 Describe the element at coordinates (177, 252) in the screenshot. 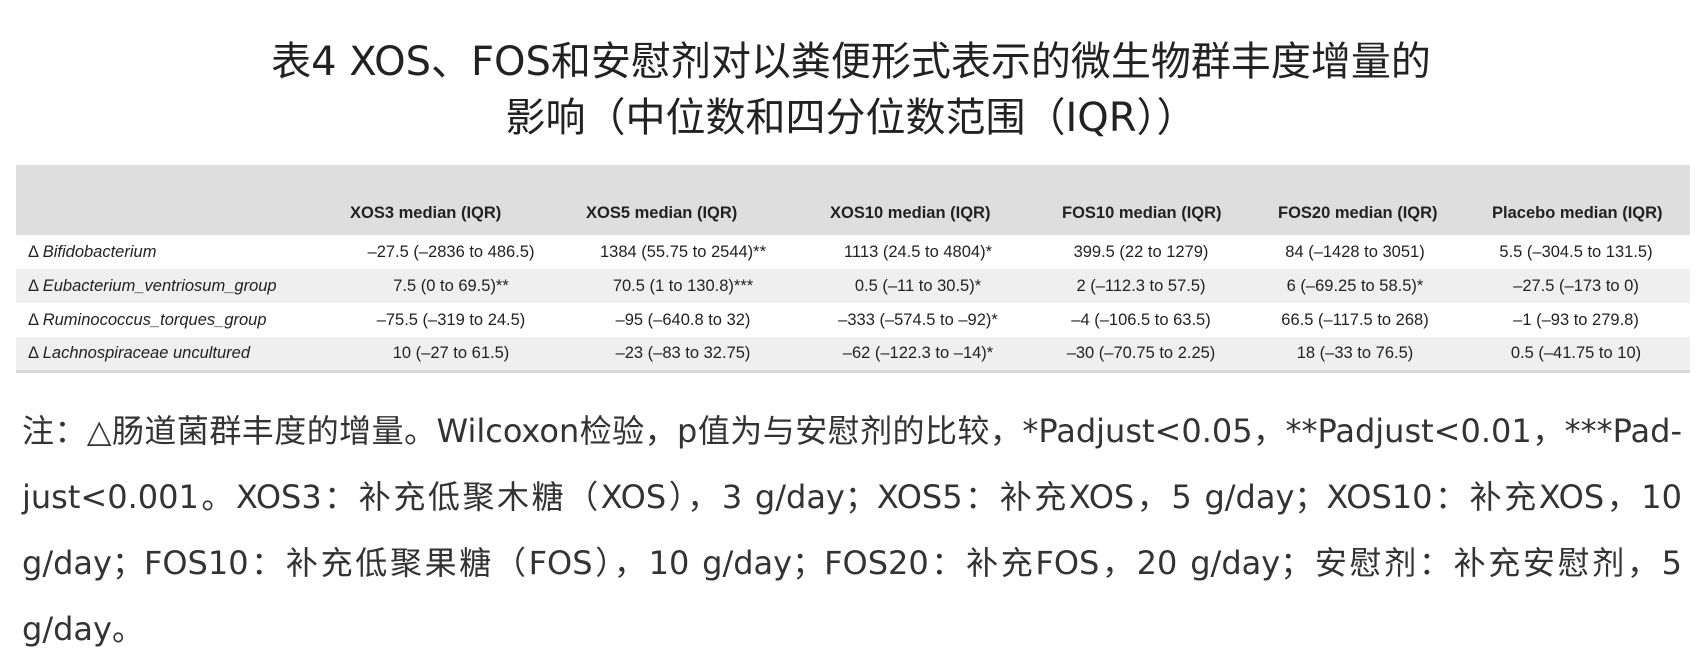

I see `row-label: Δ Bifidobacterium` at that location.